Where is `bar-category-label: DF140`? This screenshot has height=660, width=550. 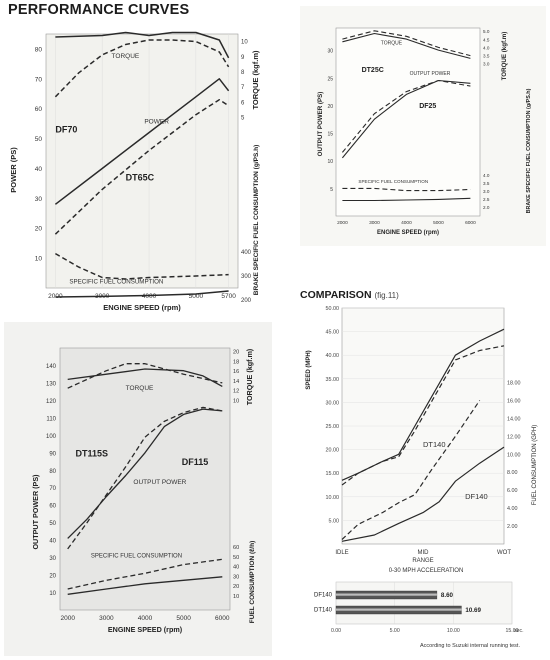 bar-category-label: DF140 is located at coordinates (323, 596).